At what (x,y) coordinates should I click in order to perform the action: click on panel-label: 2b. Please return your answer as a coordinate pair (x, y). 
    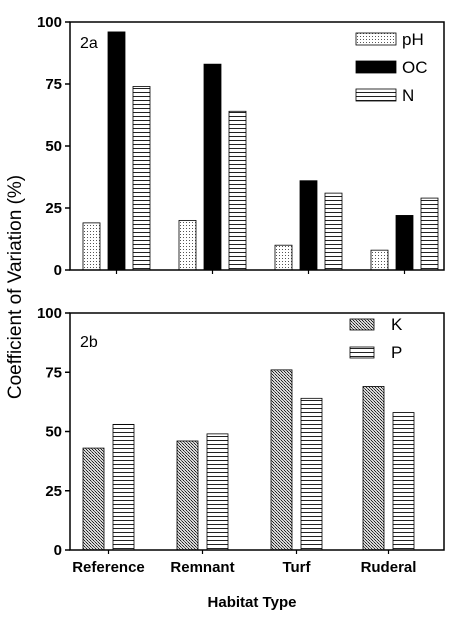
    Looking at the image, I should click on (89, 342).